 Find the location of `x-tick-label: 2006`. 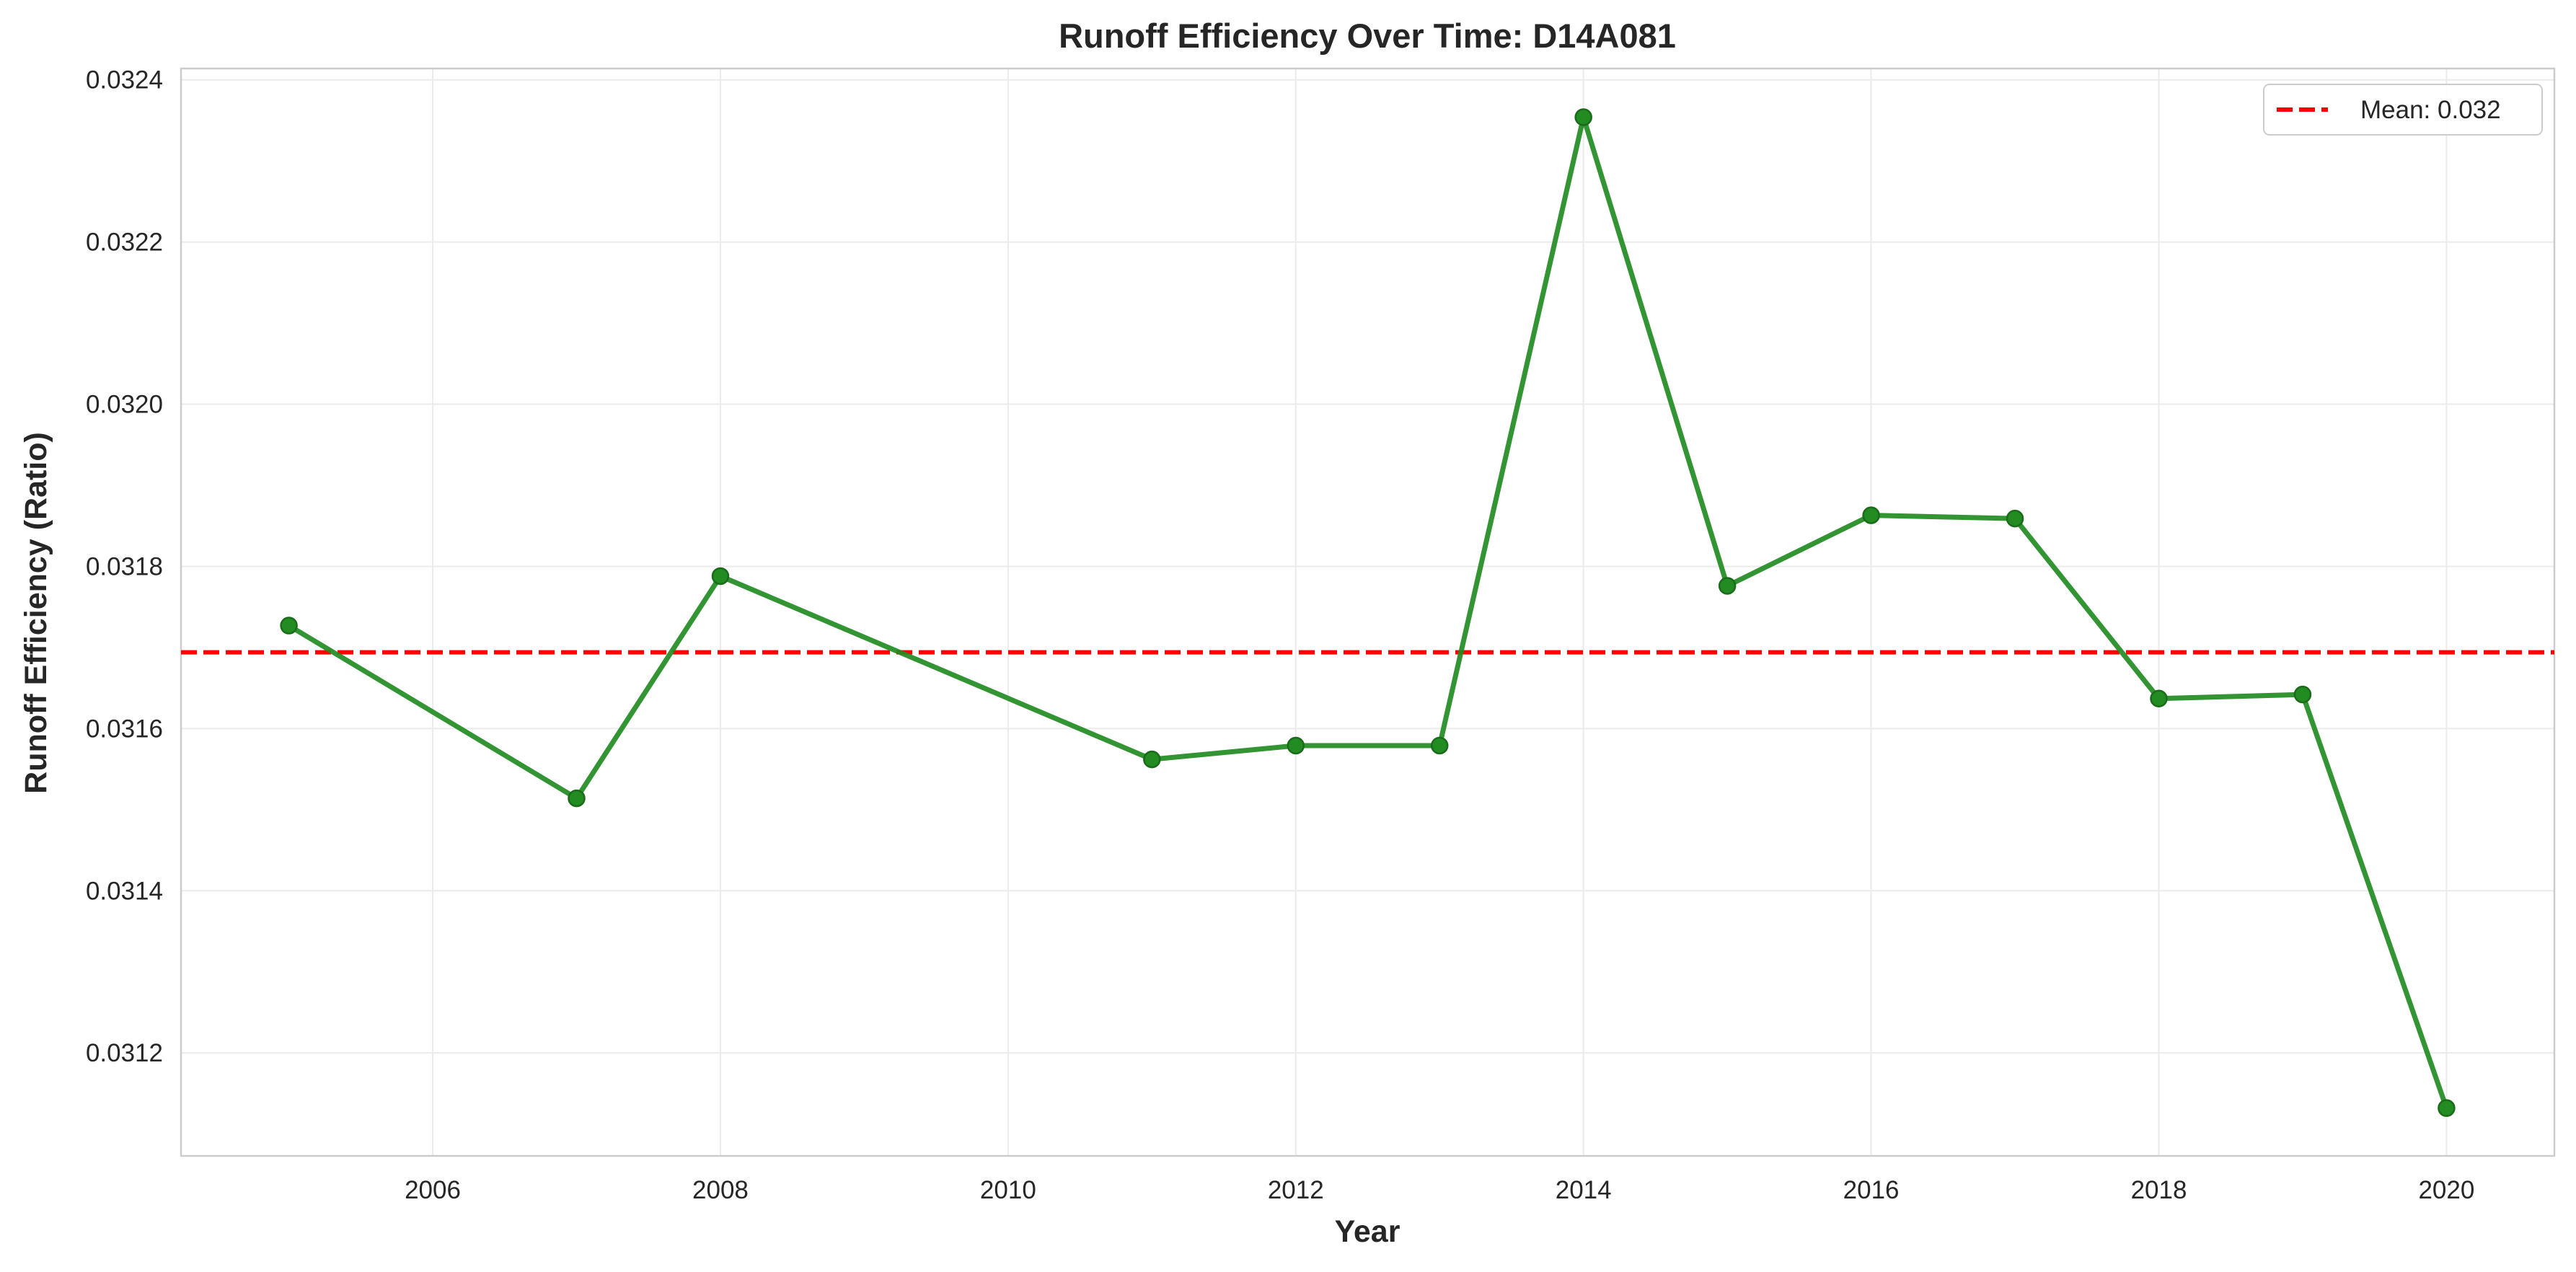

x-tick-label: 2006 is located at coordinates (433, 1190).